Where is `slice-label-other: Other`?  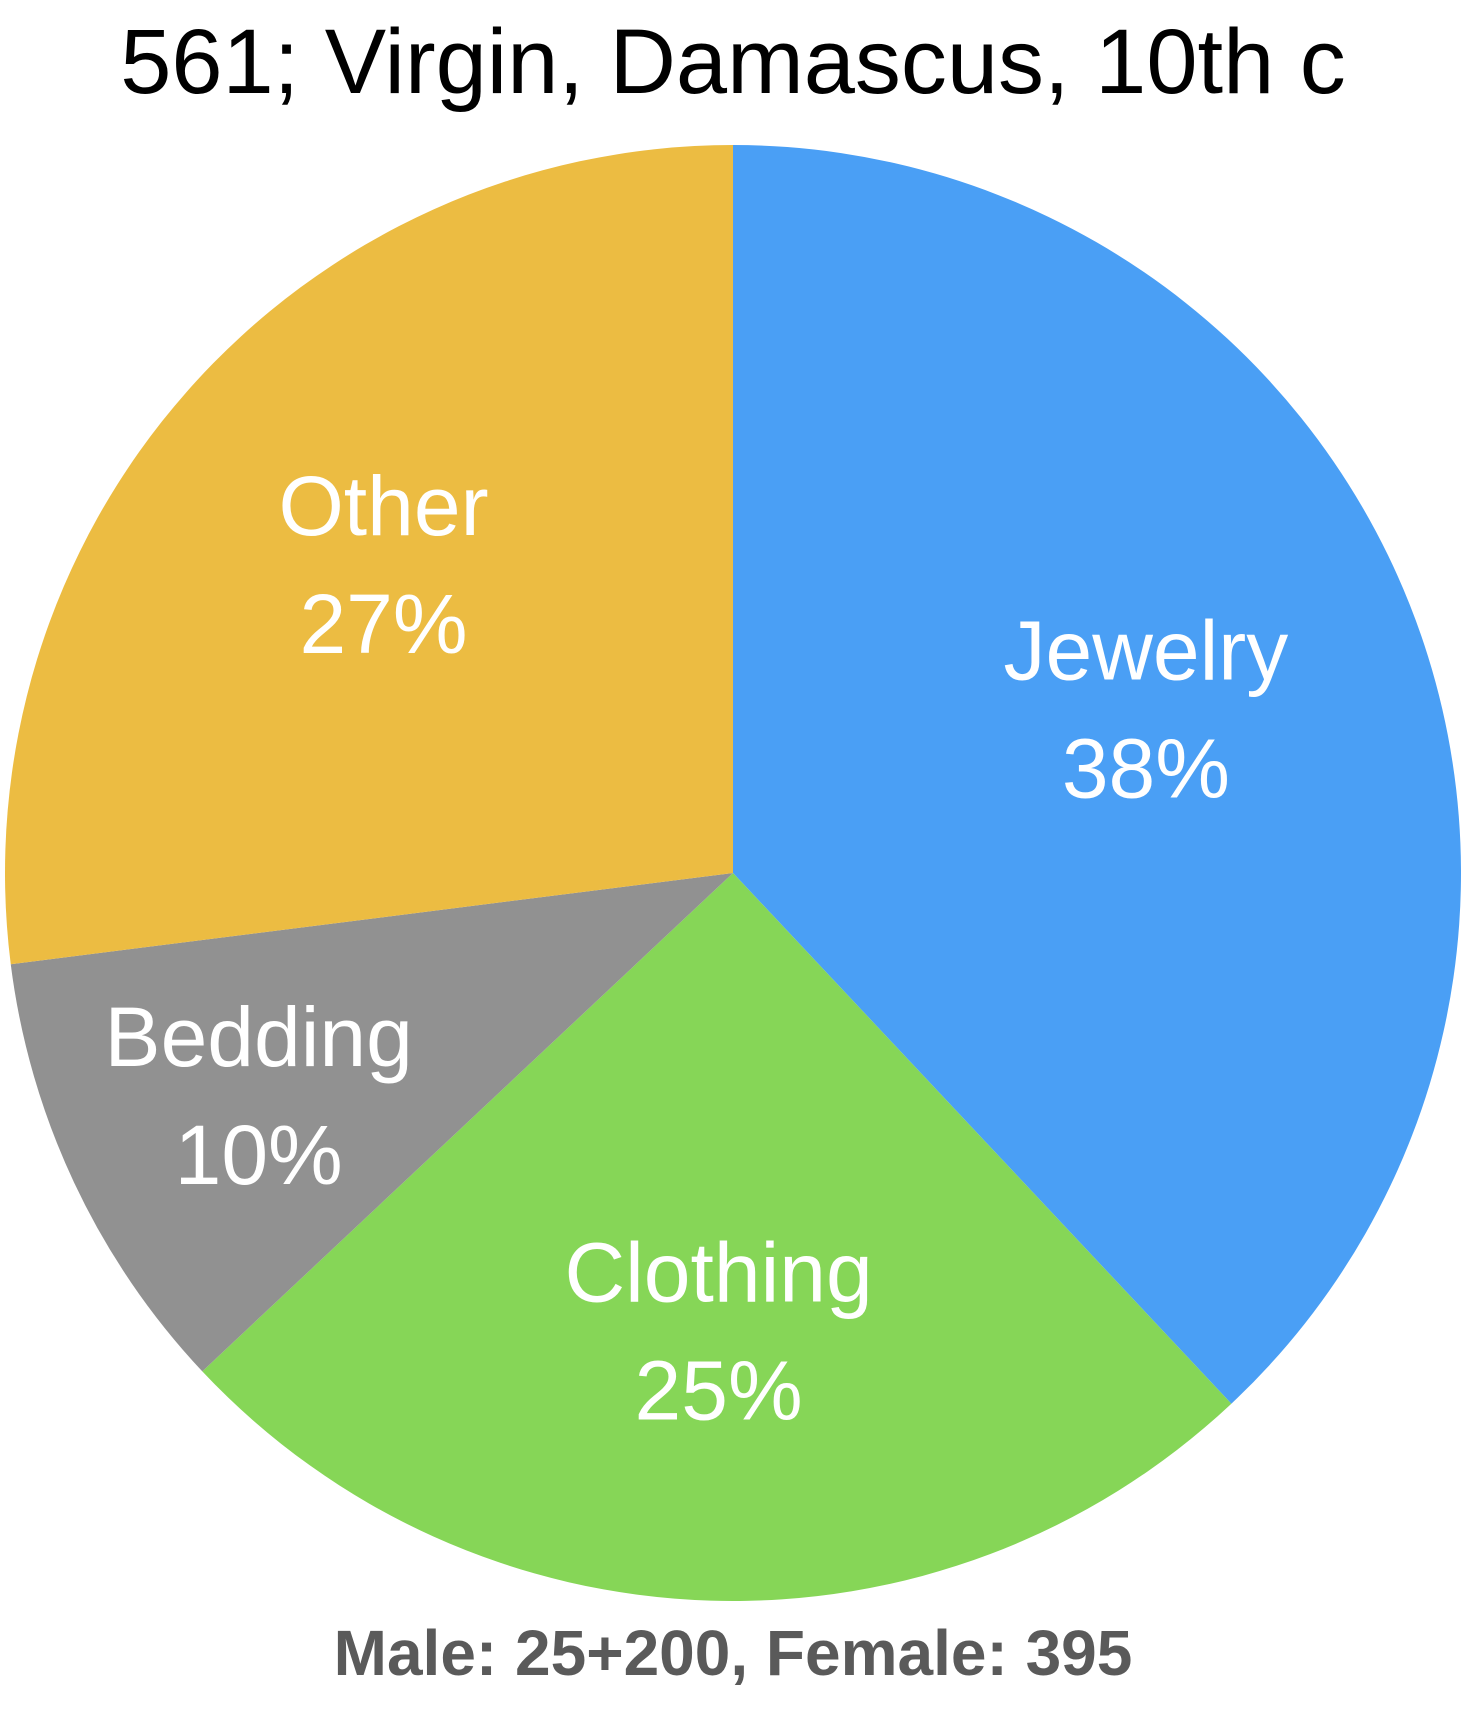 slice-label-other: Other is located at coordinates (383, 506).